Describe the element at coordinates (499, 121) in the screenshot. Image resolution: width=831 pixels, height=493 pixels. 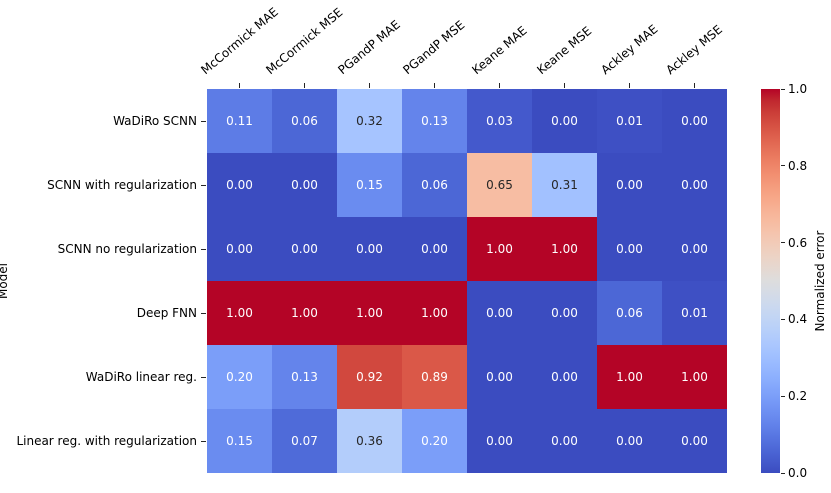
I see `heatmap-cell: 0.03` at that location.